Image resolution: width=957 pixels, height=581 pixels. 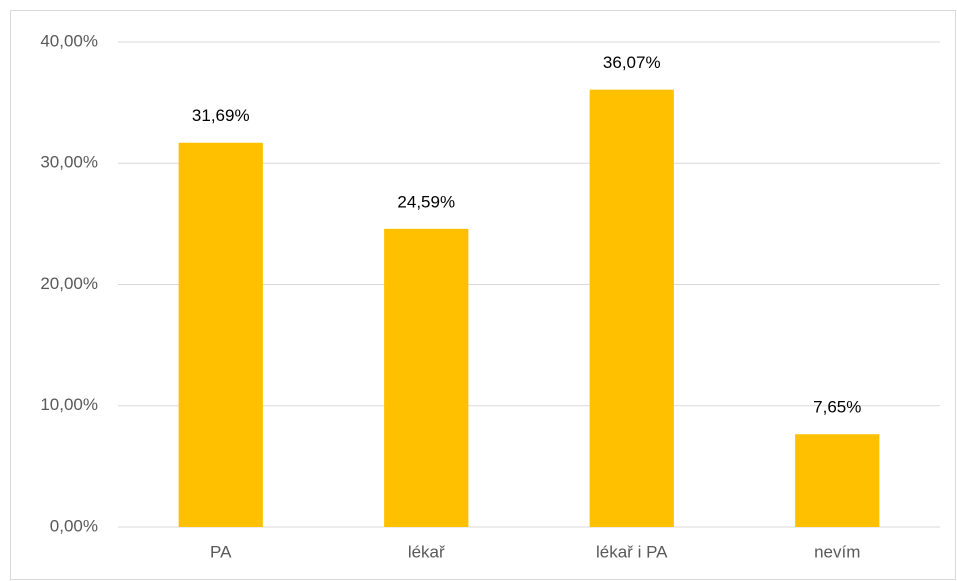 What do you see at coordinates (69, 283) in the screenshot?
I see `y-tick-label: 20,00%` at bounding box center [69, 283].